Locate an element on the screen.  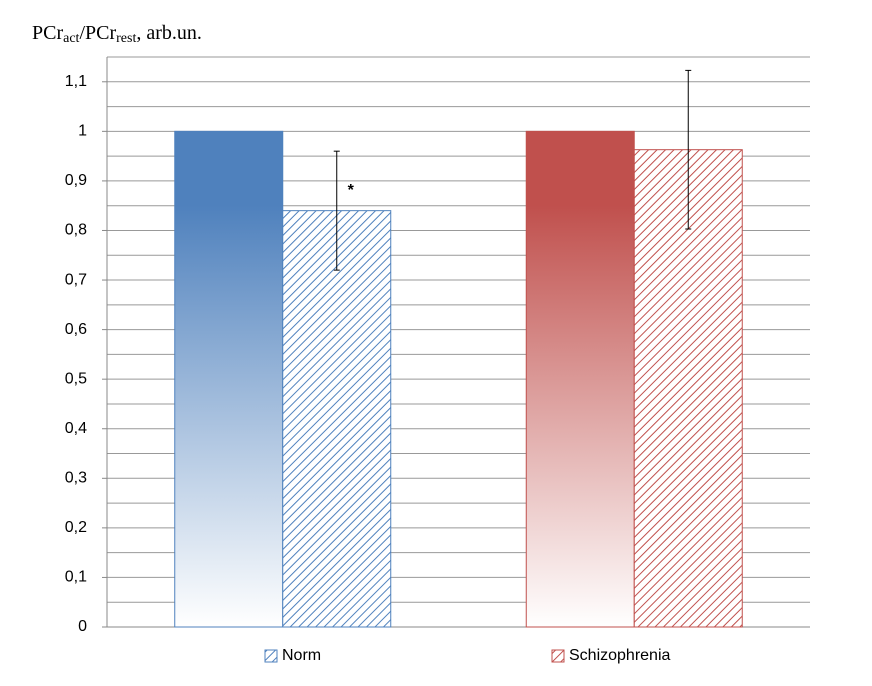
y-tick-label: 0,9 is located at coordinates (76, 180).